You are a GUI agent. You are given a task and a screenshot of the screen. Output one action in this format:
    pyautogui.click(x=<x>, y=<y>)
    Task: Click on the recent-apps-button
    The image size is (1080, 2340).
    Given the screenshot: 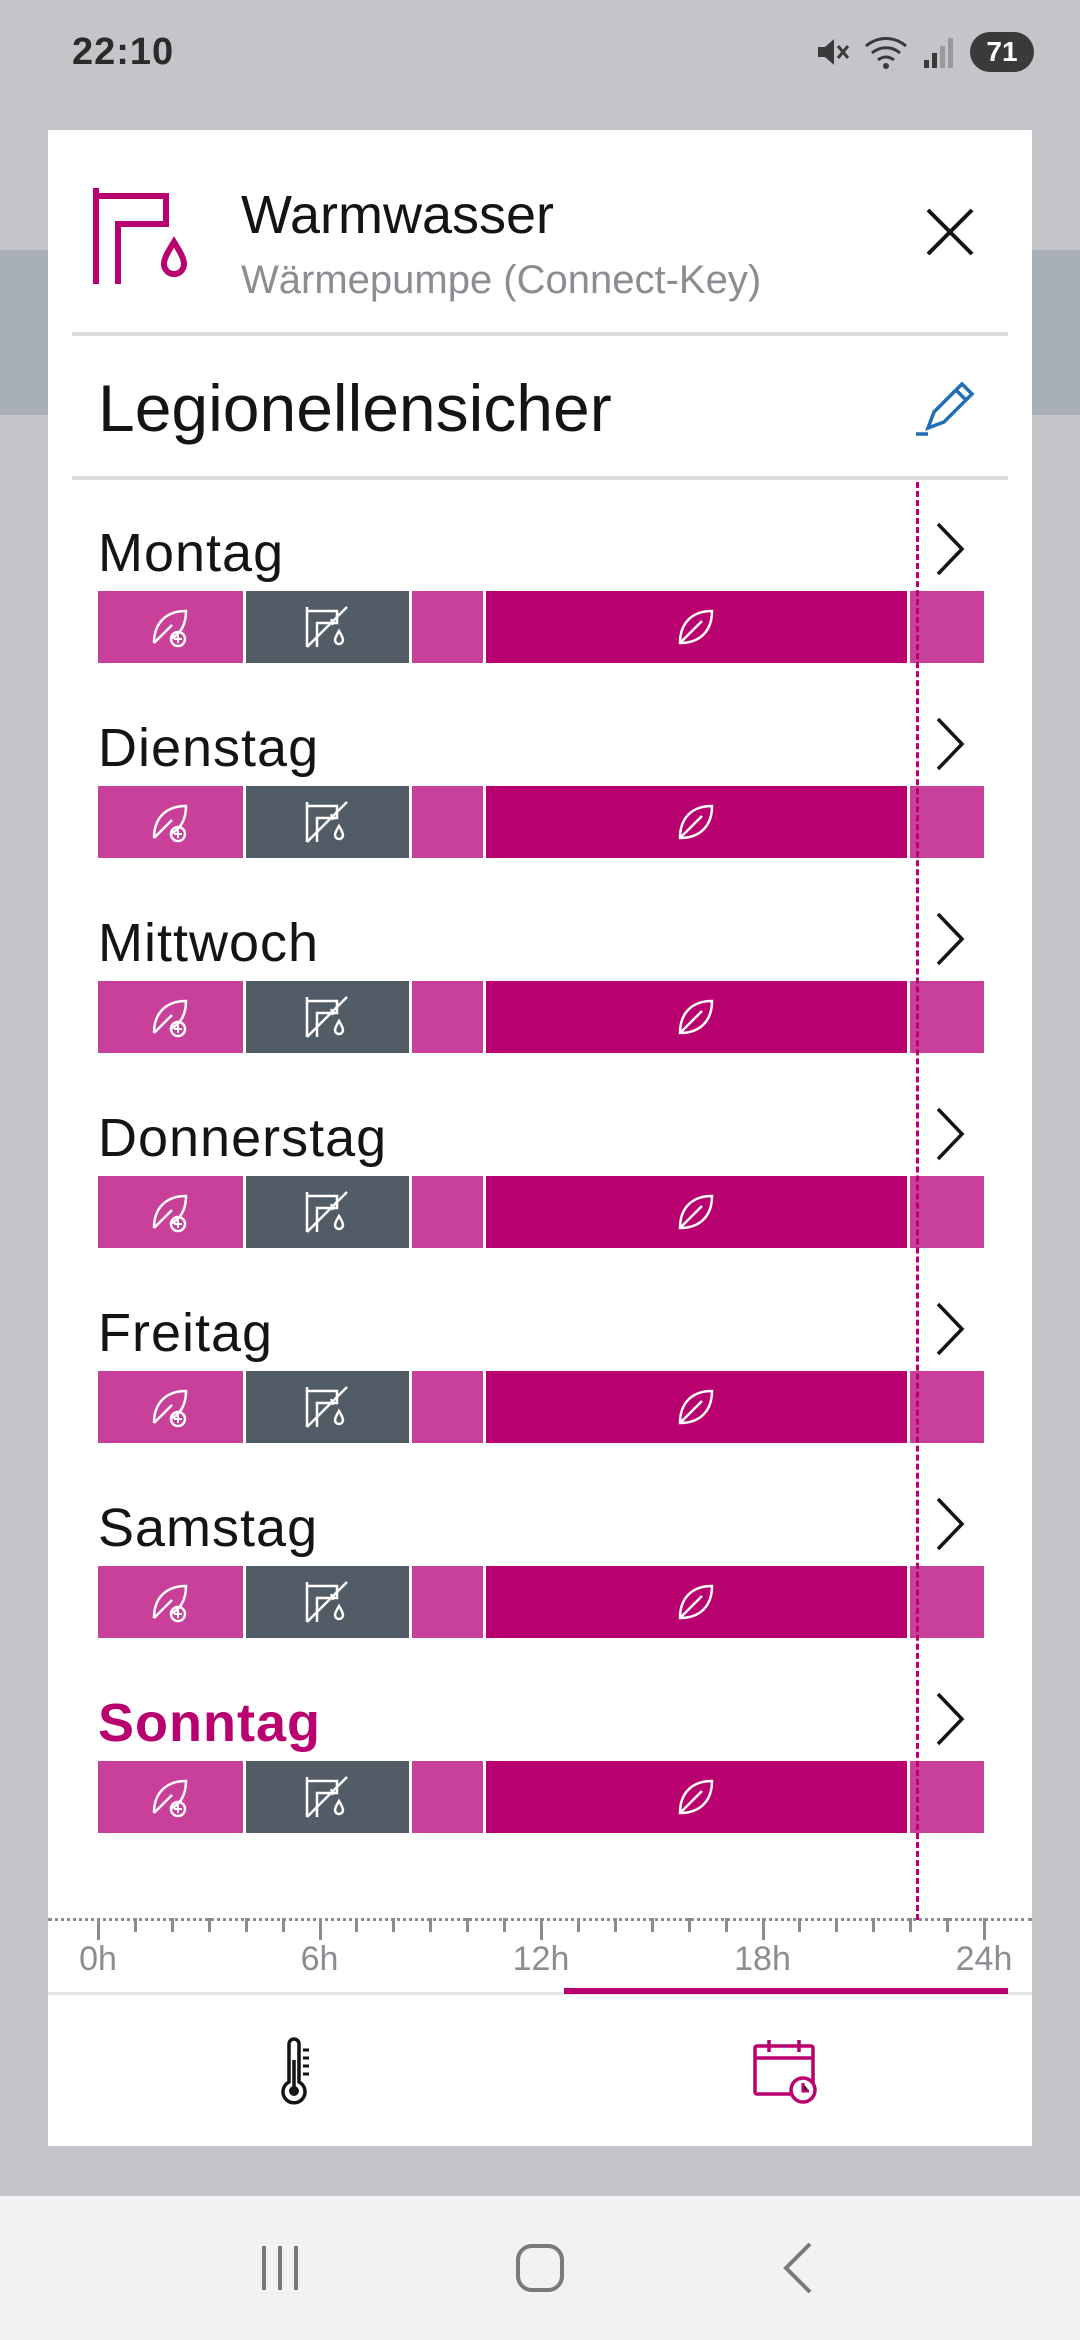 What is the action you would take?
    pyautogui.click(x=280, y=2268)
    